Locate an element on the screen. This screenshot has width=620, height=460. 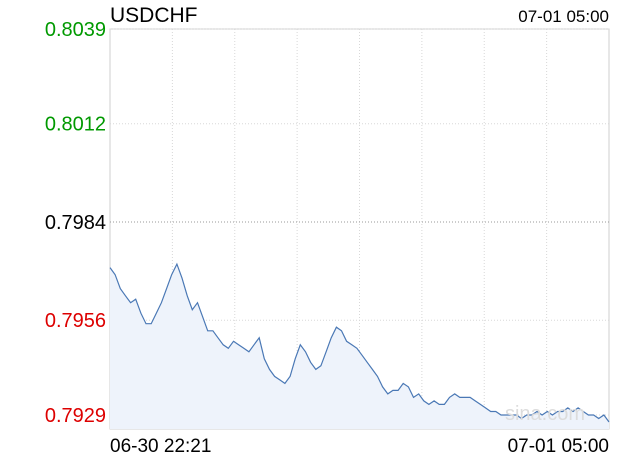
x-tick-label-end: 07-01 05:00 is located at coordinates (558, 446).